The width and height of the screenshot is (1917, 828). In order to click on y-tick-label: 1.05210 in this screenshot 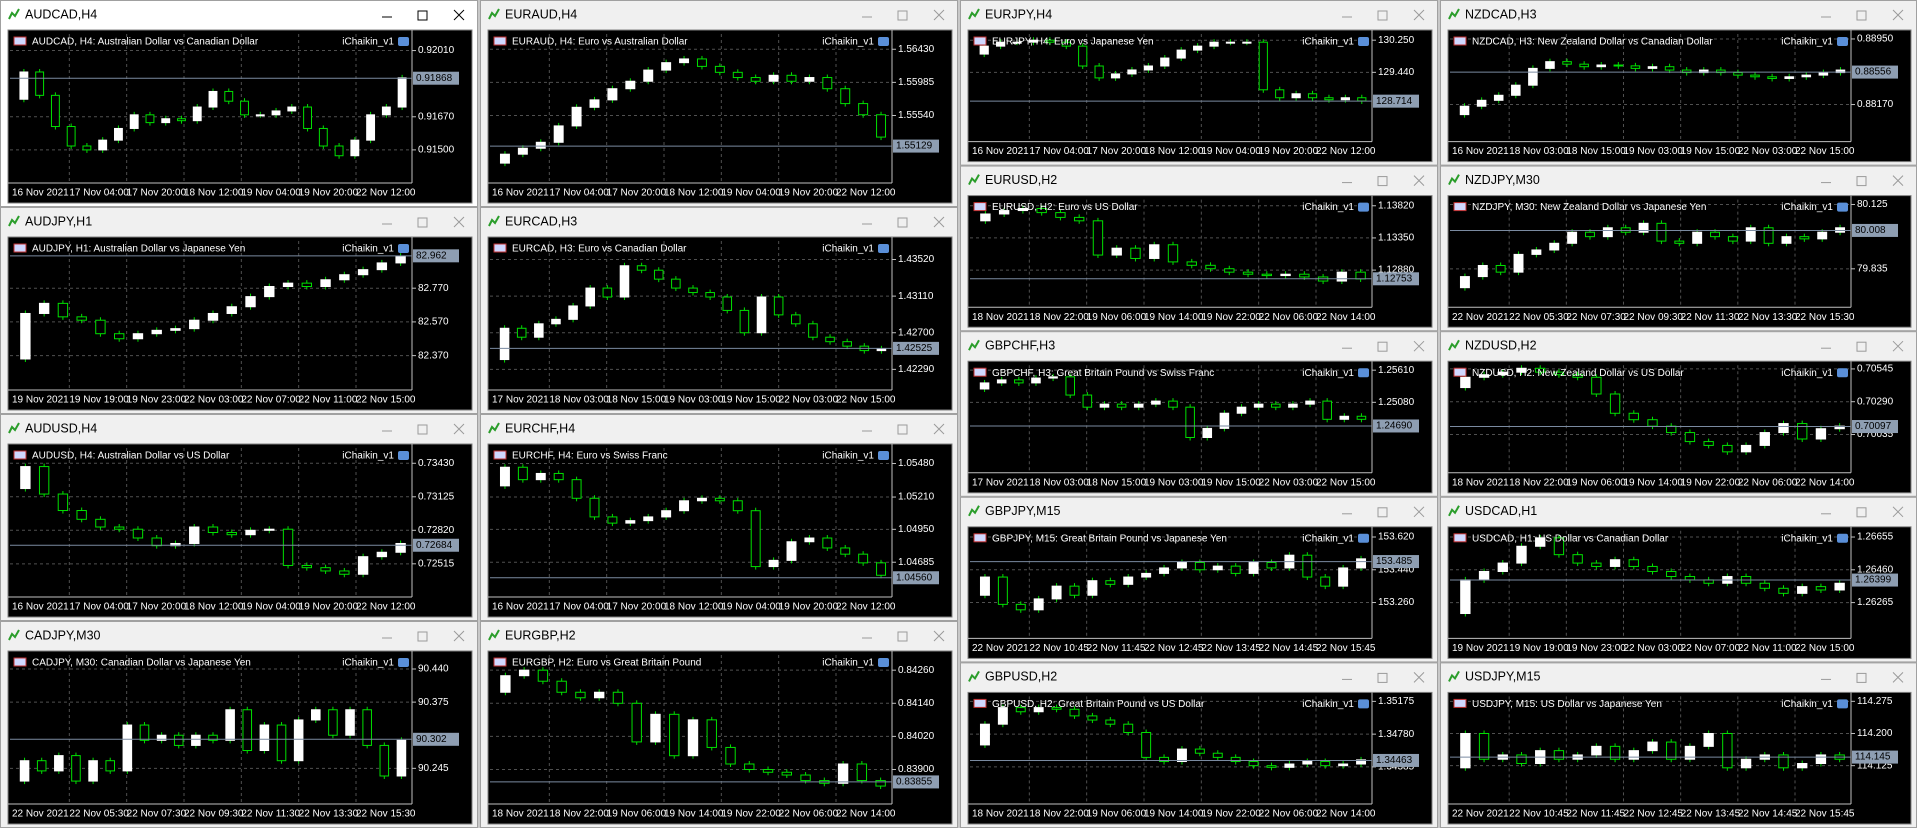, I will do `click(916, 497)`.